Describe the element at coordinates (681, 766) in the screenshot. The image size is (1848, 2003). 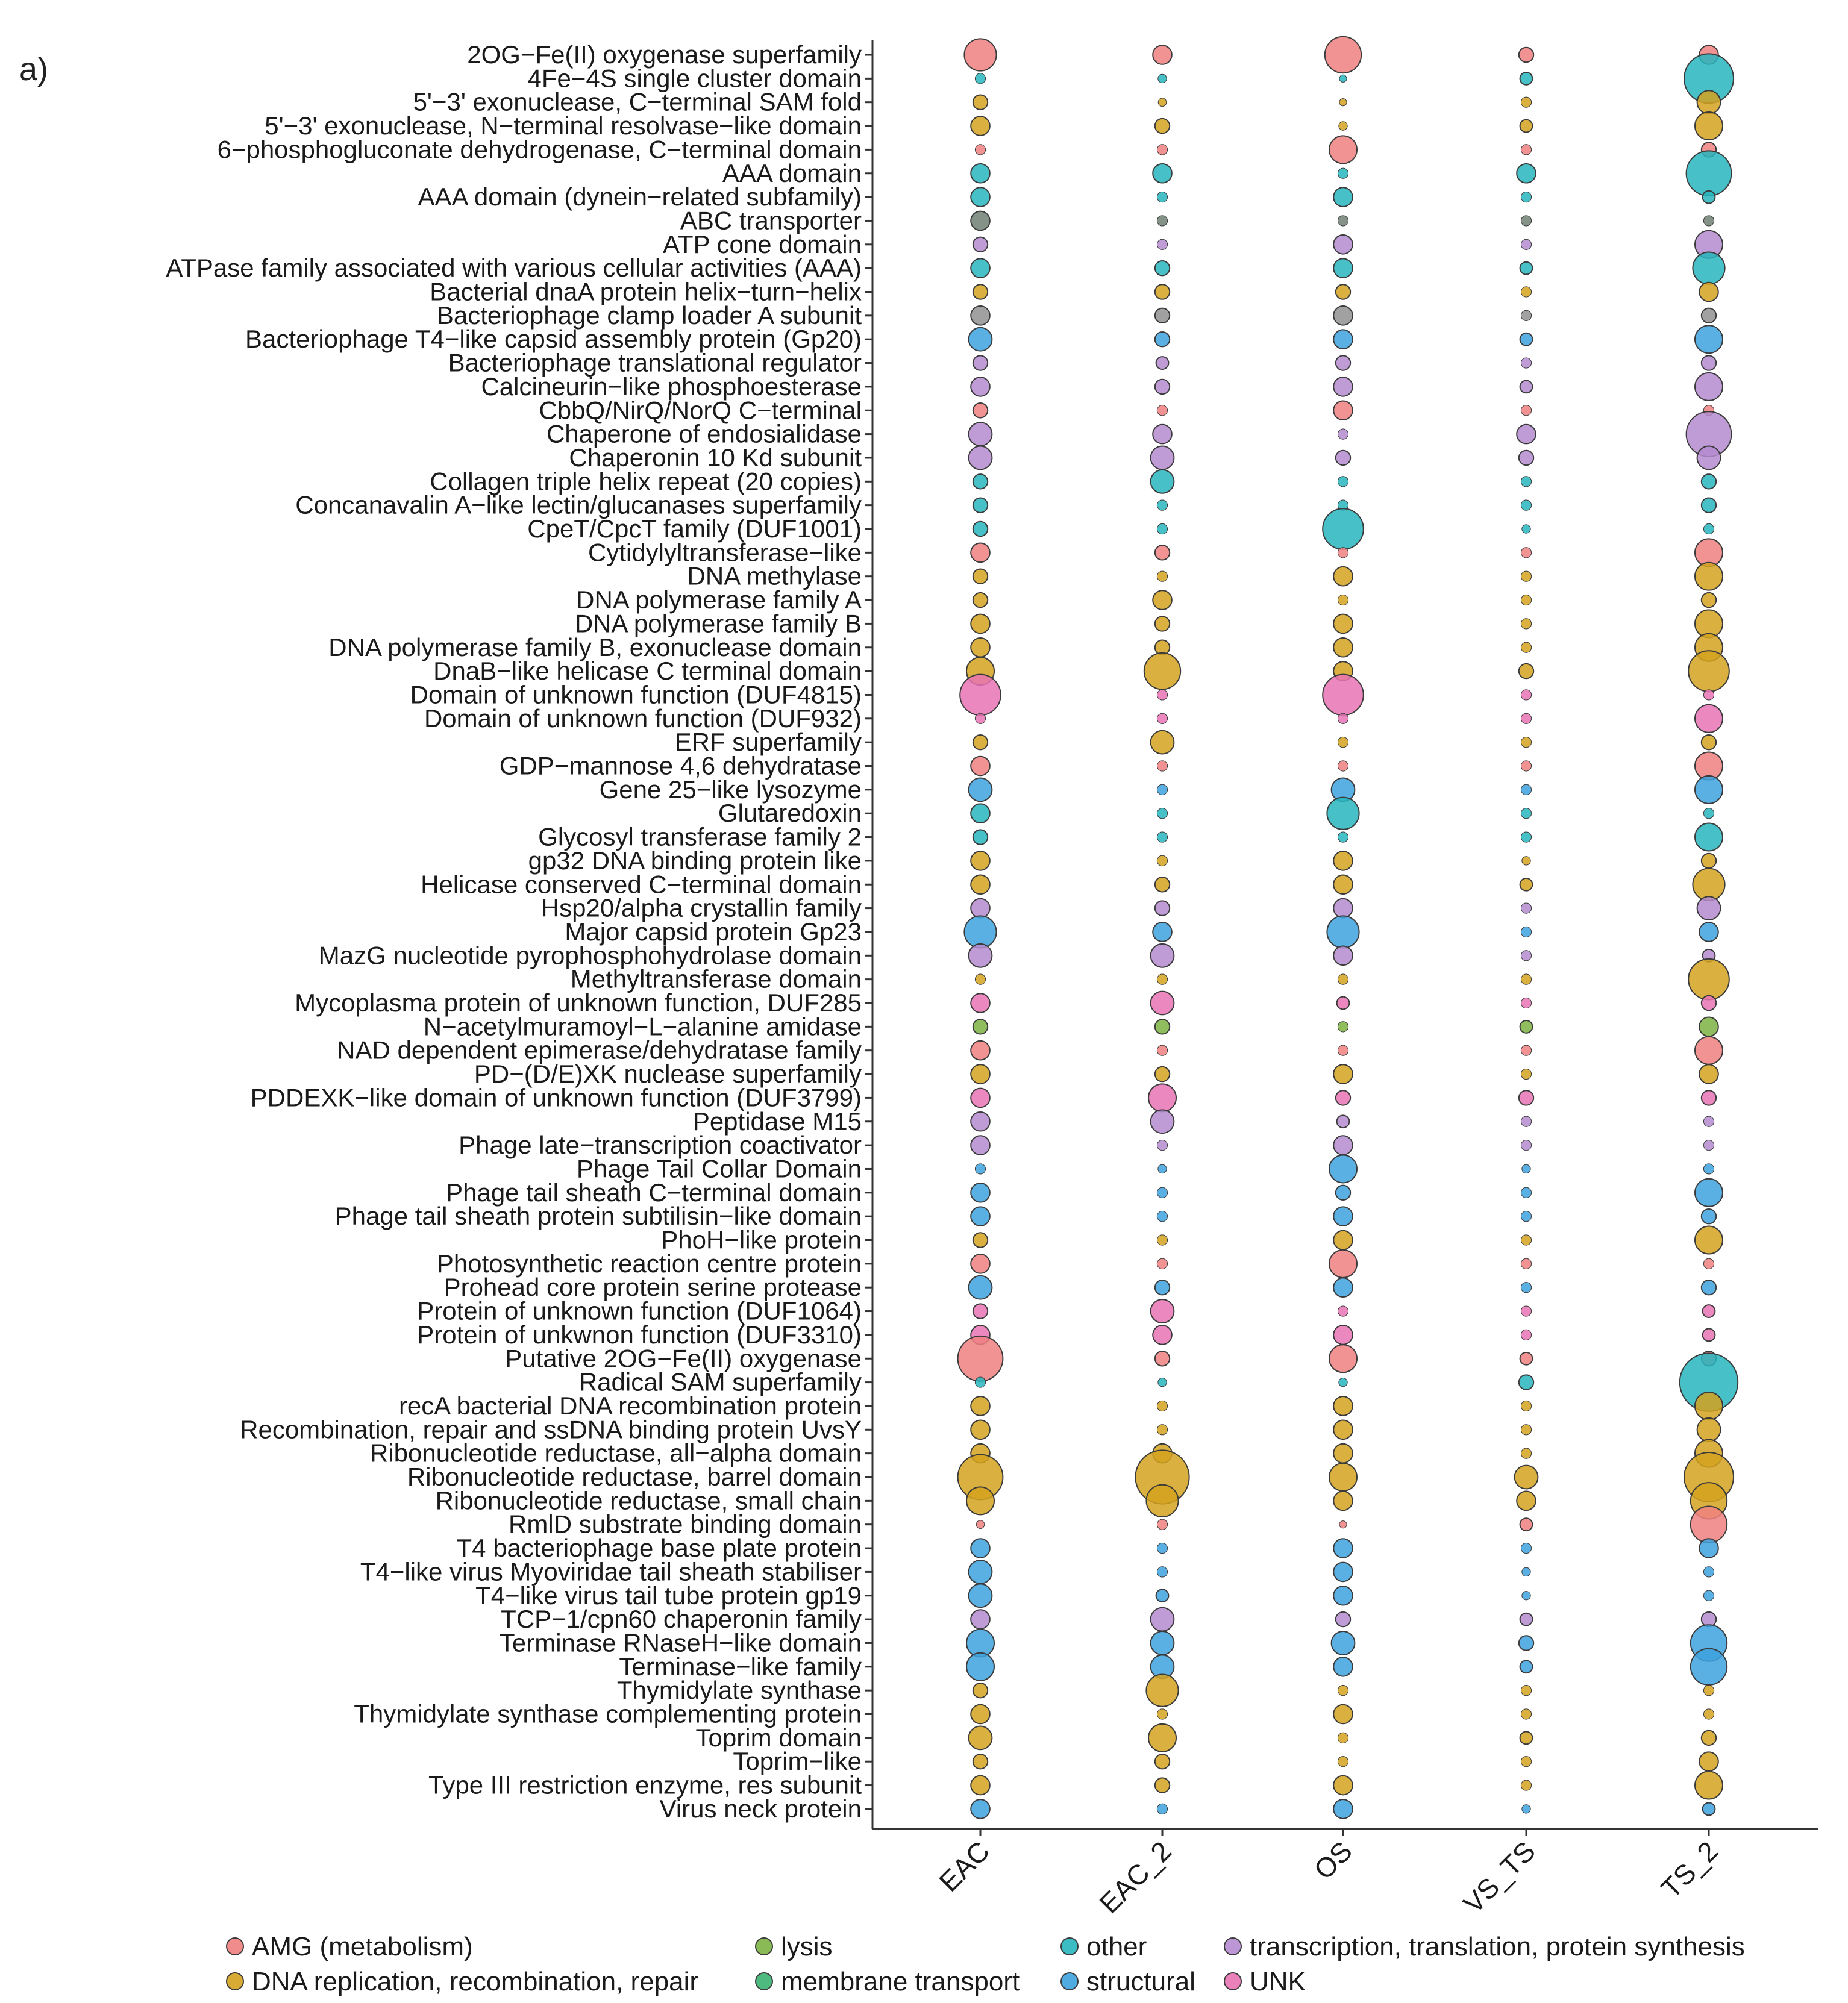
I see `y-tick-label: GDP−mannose 4,6 dehydratase` at that location.